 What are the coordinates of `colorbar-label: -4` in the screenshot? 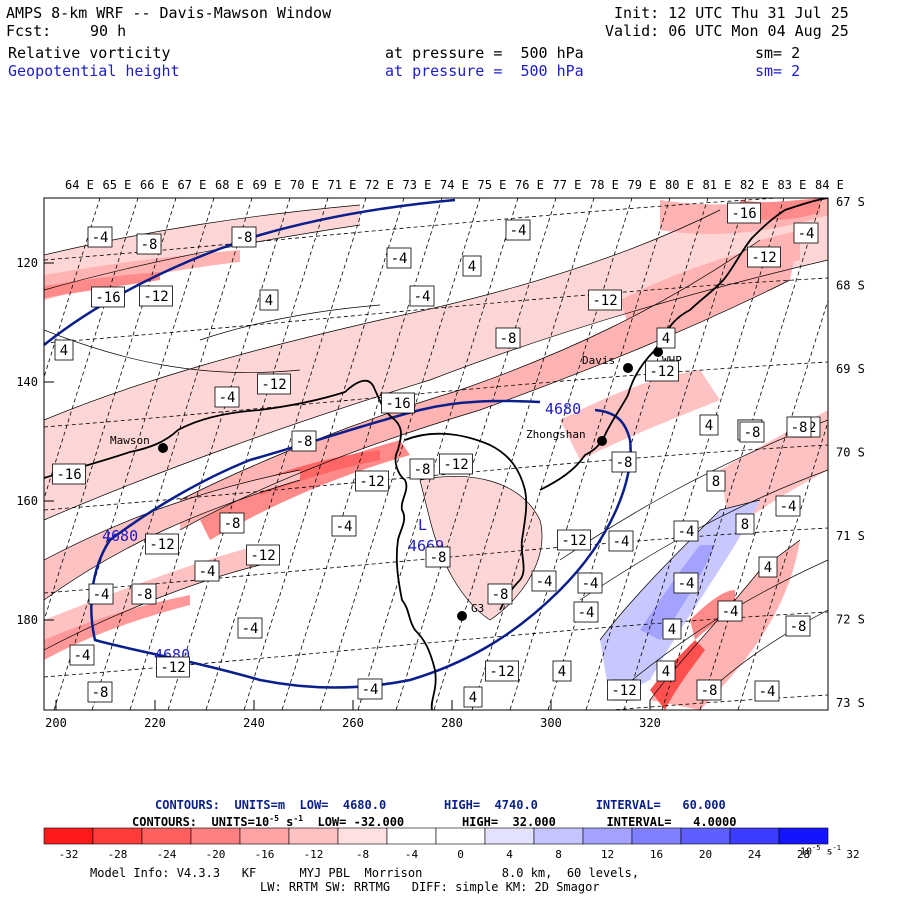 It's located at (412, 854).